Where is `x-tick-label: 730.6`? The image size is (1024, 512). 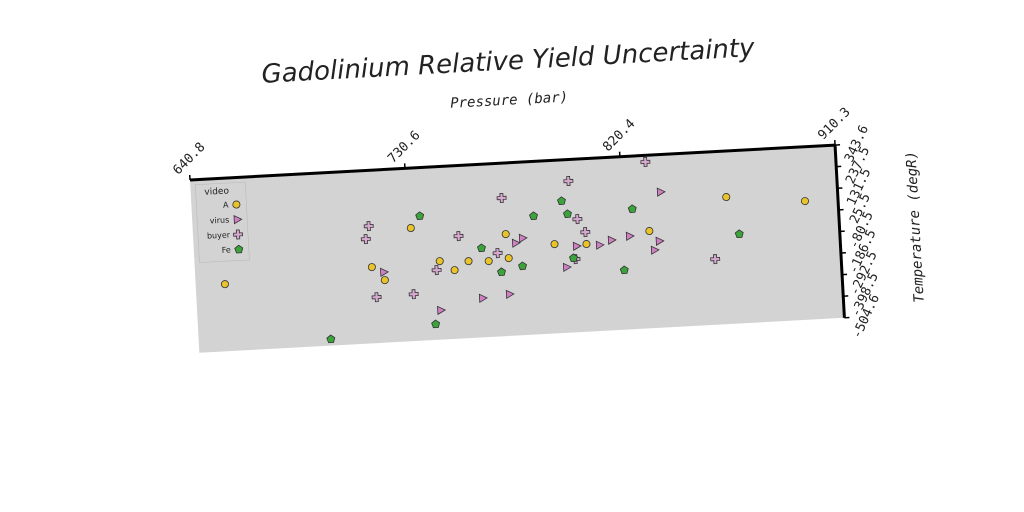
x-tick-label: 730.6 is located at coordinates (404, 147).